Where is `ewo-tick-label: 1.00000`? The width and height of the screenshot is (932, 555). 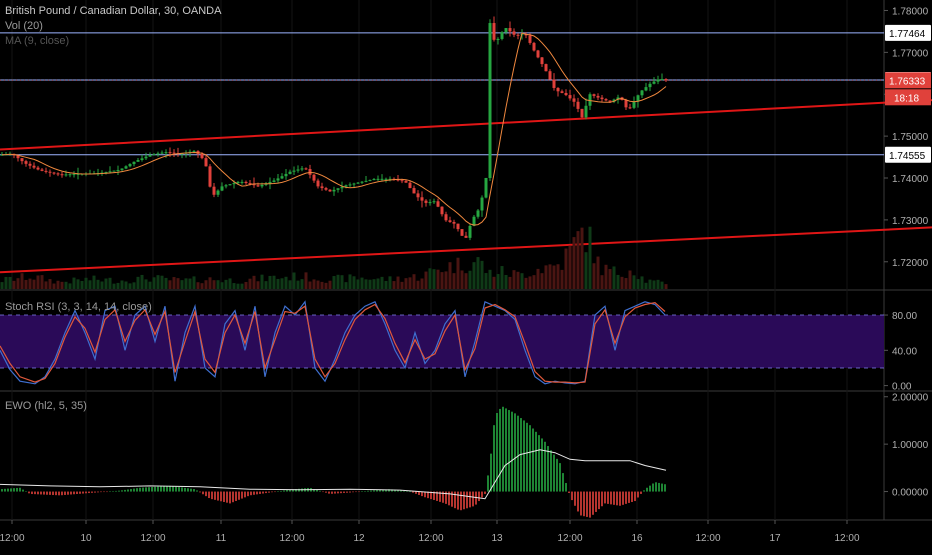
ewo-tick-label: 1.00000 is located at coordinates (910, 445).